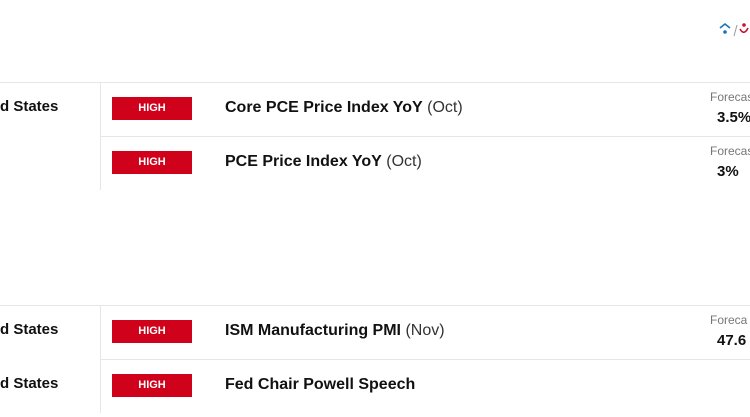 The image size is (750, 417). What do you see at coordinates (313, 330) in the screenshot?
I see `event-title: ISM Manufacturing PMI` at bounding box center [313, 330].